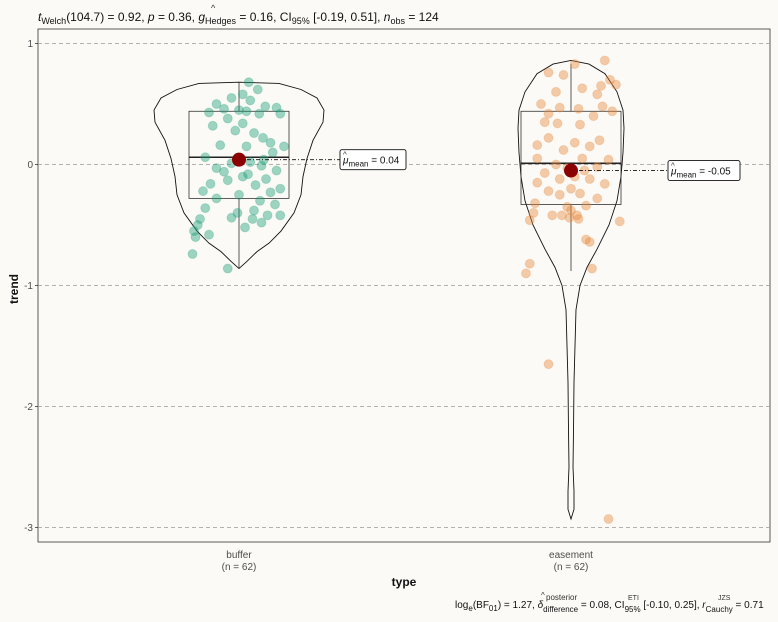 The width and height of the screenshot is (778, 622). What do you see at coordinates (571, 555) in the screenshot?
I see `x-tick-easement: easement` at bounding box center [571, 555].